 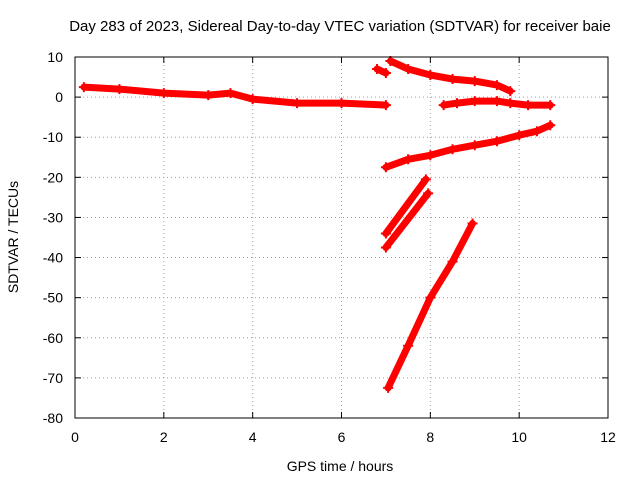 I want to click on x-tick-label: 8, so click(x=430, y=437).